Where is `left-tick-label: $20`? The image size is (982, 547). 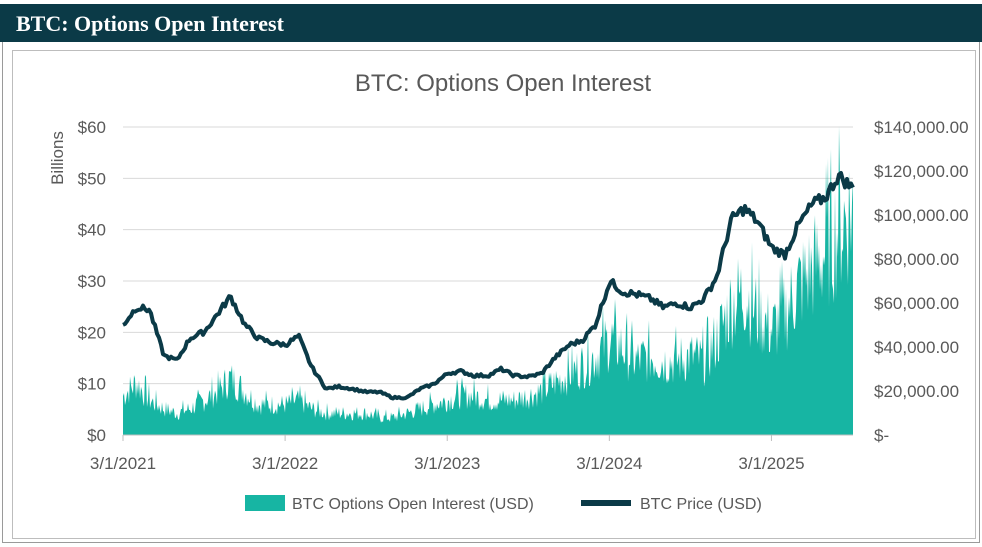 left-tick-label: $20 is located at coordinates (92, 332).